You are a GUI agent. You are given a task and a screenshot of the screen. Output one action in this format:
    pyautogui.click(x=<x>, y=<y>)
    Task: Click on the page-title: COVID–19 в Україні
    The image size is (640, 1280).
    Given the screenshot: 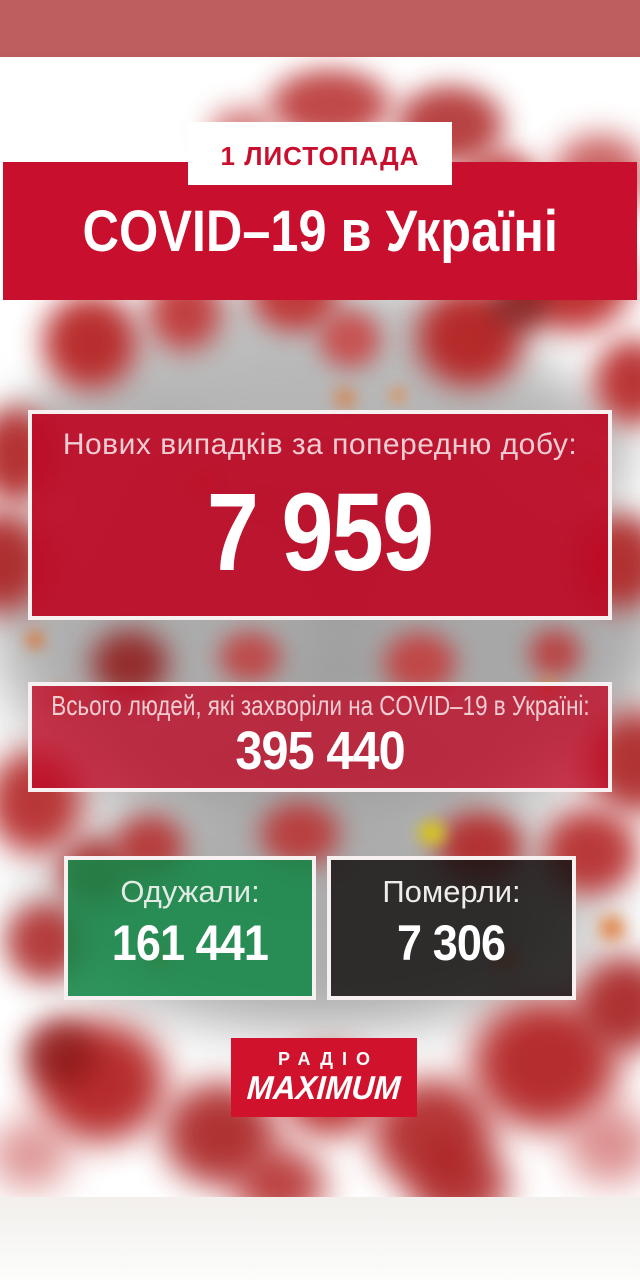 What is the action you would take?
    pyautogui.click(x=320, y=231)
    